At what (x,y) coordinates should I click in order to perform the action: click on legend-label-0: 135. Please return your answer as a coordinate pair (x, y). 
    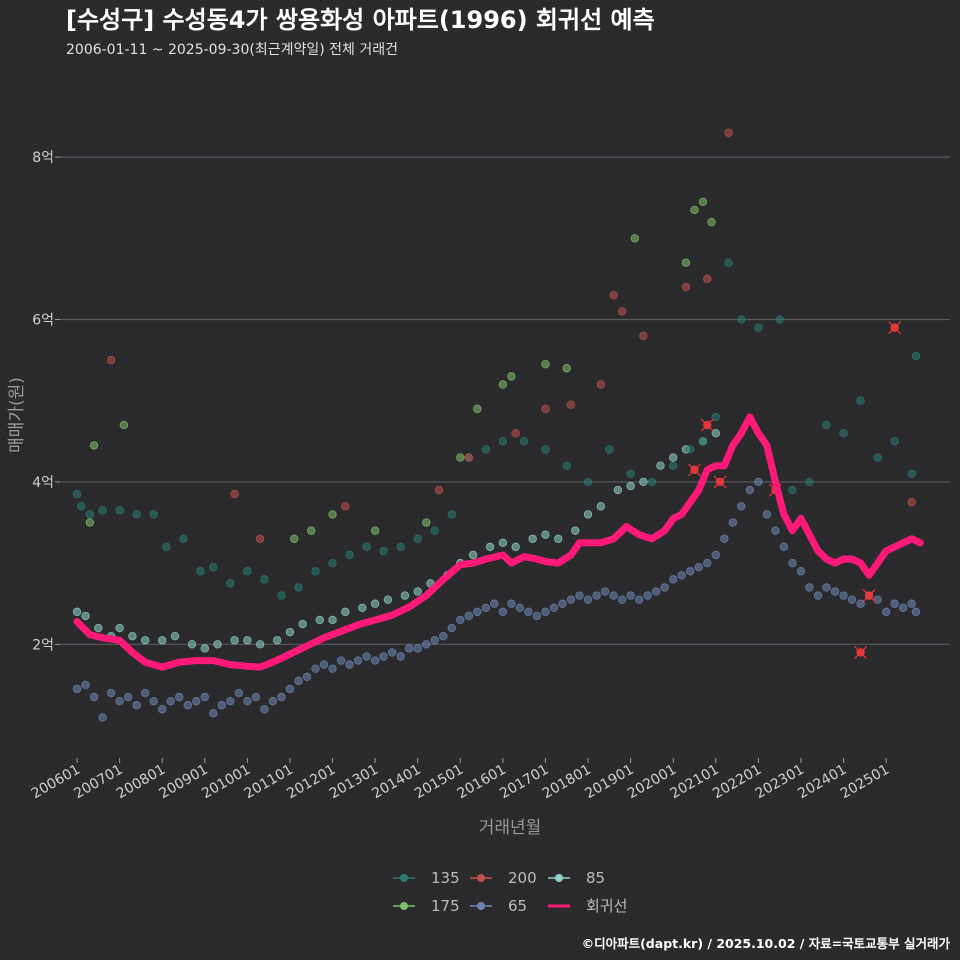
    Looking at the image, I should click on (445, 878).